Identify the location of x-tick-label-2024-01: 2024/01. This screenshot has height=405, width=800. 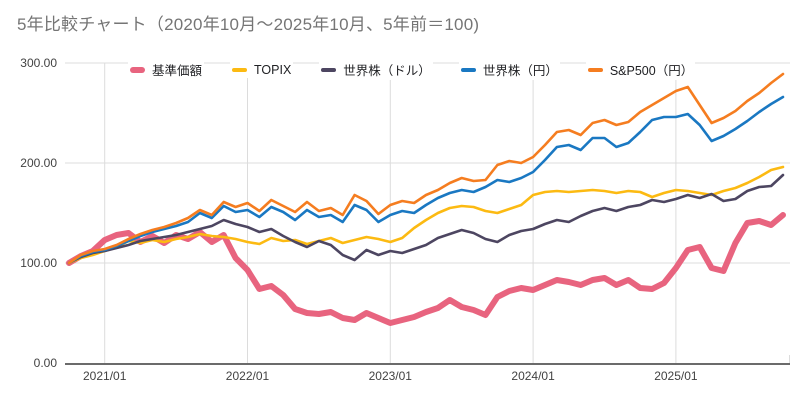
(533, 376).